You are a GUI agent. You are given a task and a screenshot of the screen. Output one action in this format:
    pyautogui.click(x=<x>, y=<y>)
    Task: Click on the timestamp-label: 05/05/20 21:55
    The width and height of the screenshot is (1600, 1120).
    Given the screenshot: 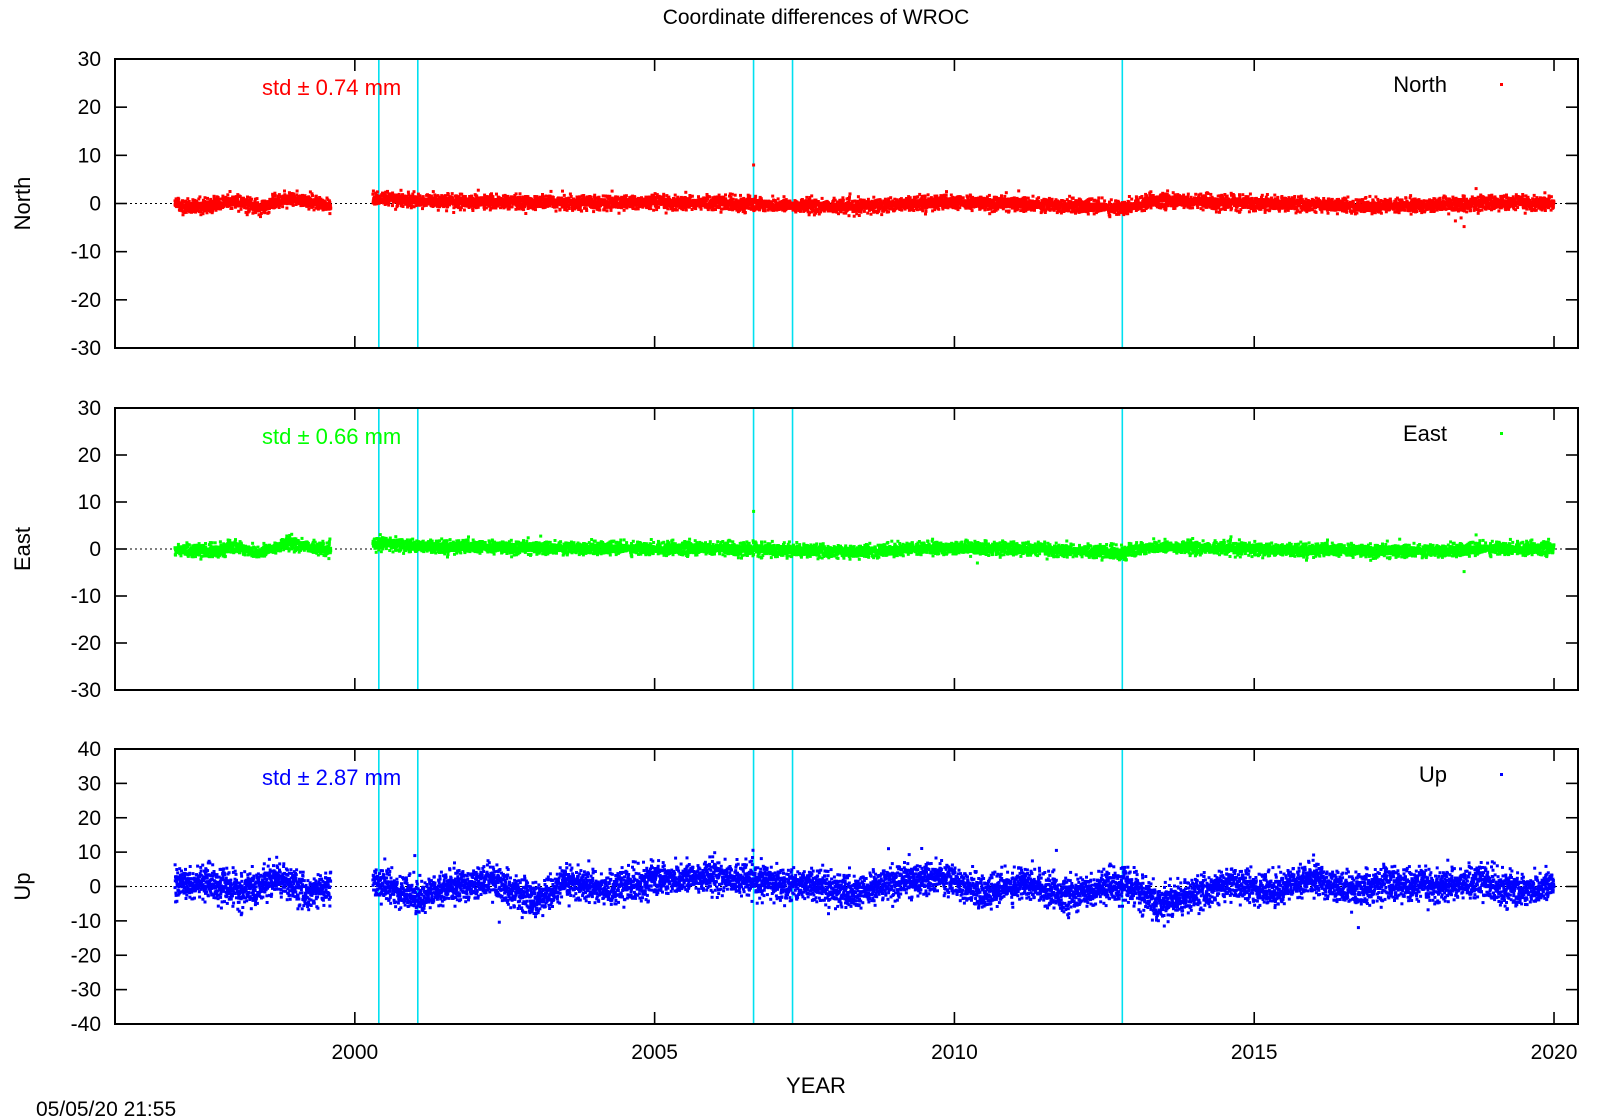 What is the action you would take?
    pyautogui.click(x=106, y=1109)
    